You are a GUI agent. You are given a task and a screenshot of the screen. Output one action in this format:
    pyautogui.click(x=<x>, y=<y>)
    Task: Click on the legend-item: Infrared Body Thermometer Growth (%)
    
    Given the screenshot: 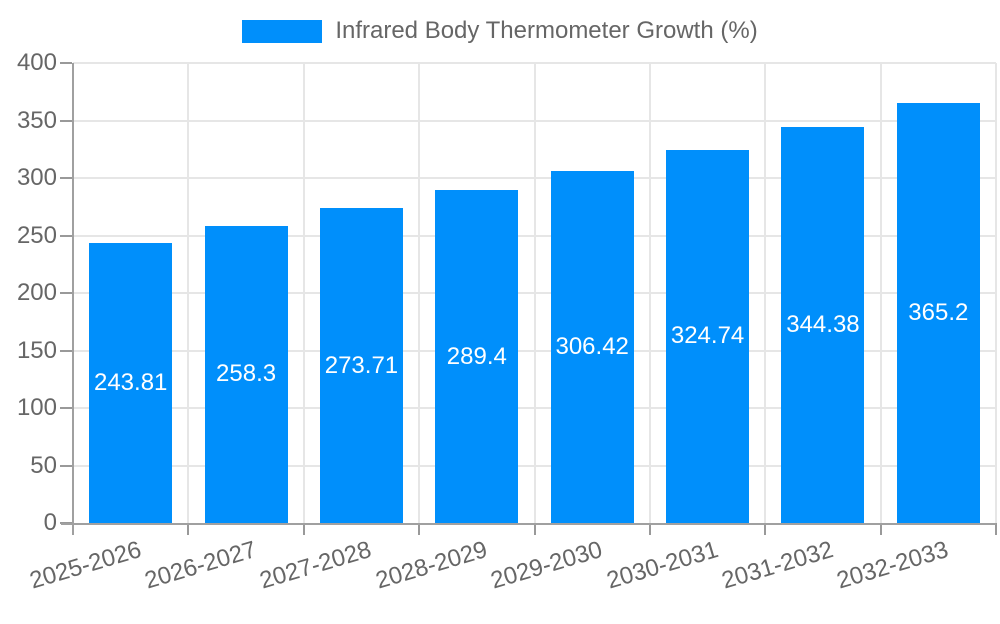 What is the action you would take?
    pyautogui.click(x=500, y=31)
    